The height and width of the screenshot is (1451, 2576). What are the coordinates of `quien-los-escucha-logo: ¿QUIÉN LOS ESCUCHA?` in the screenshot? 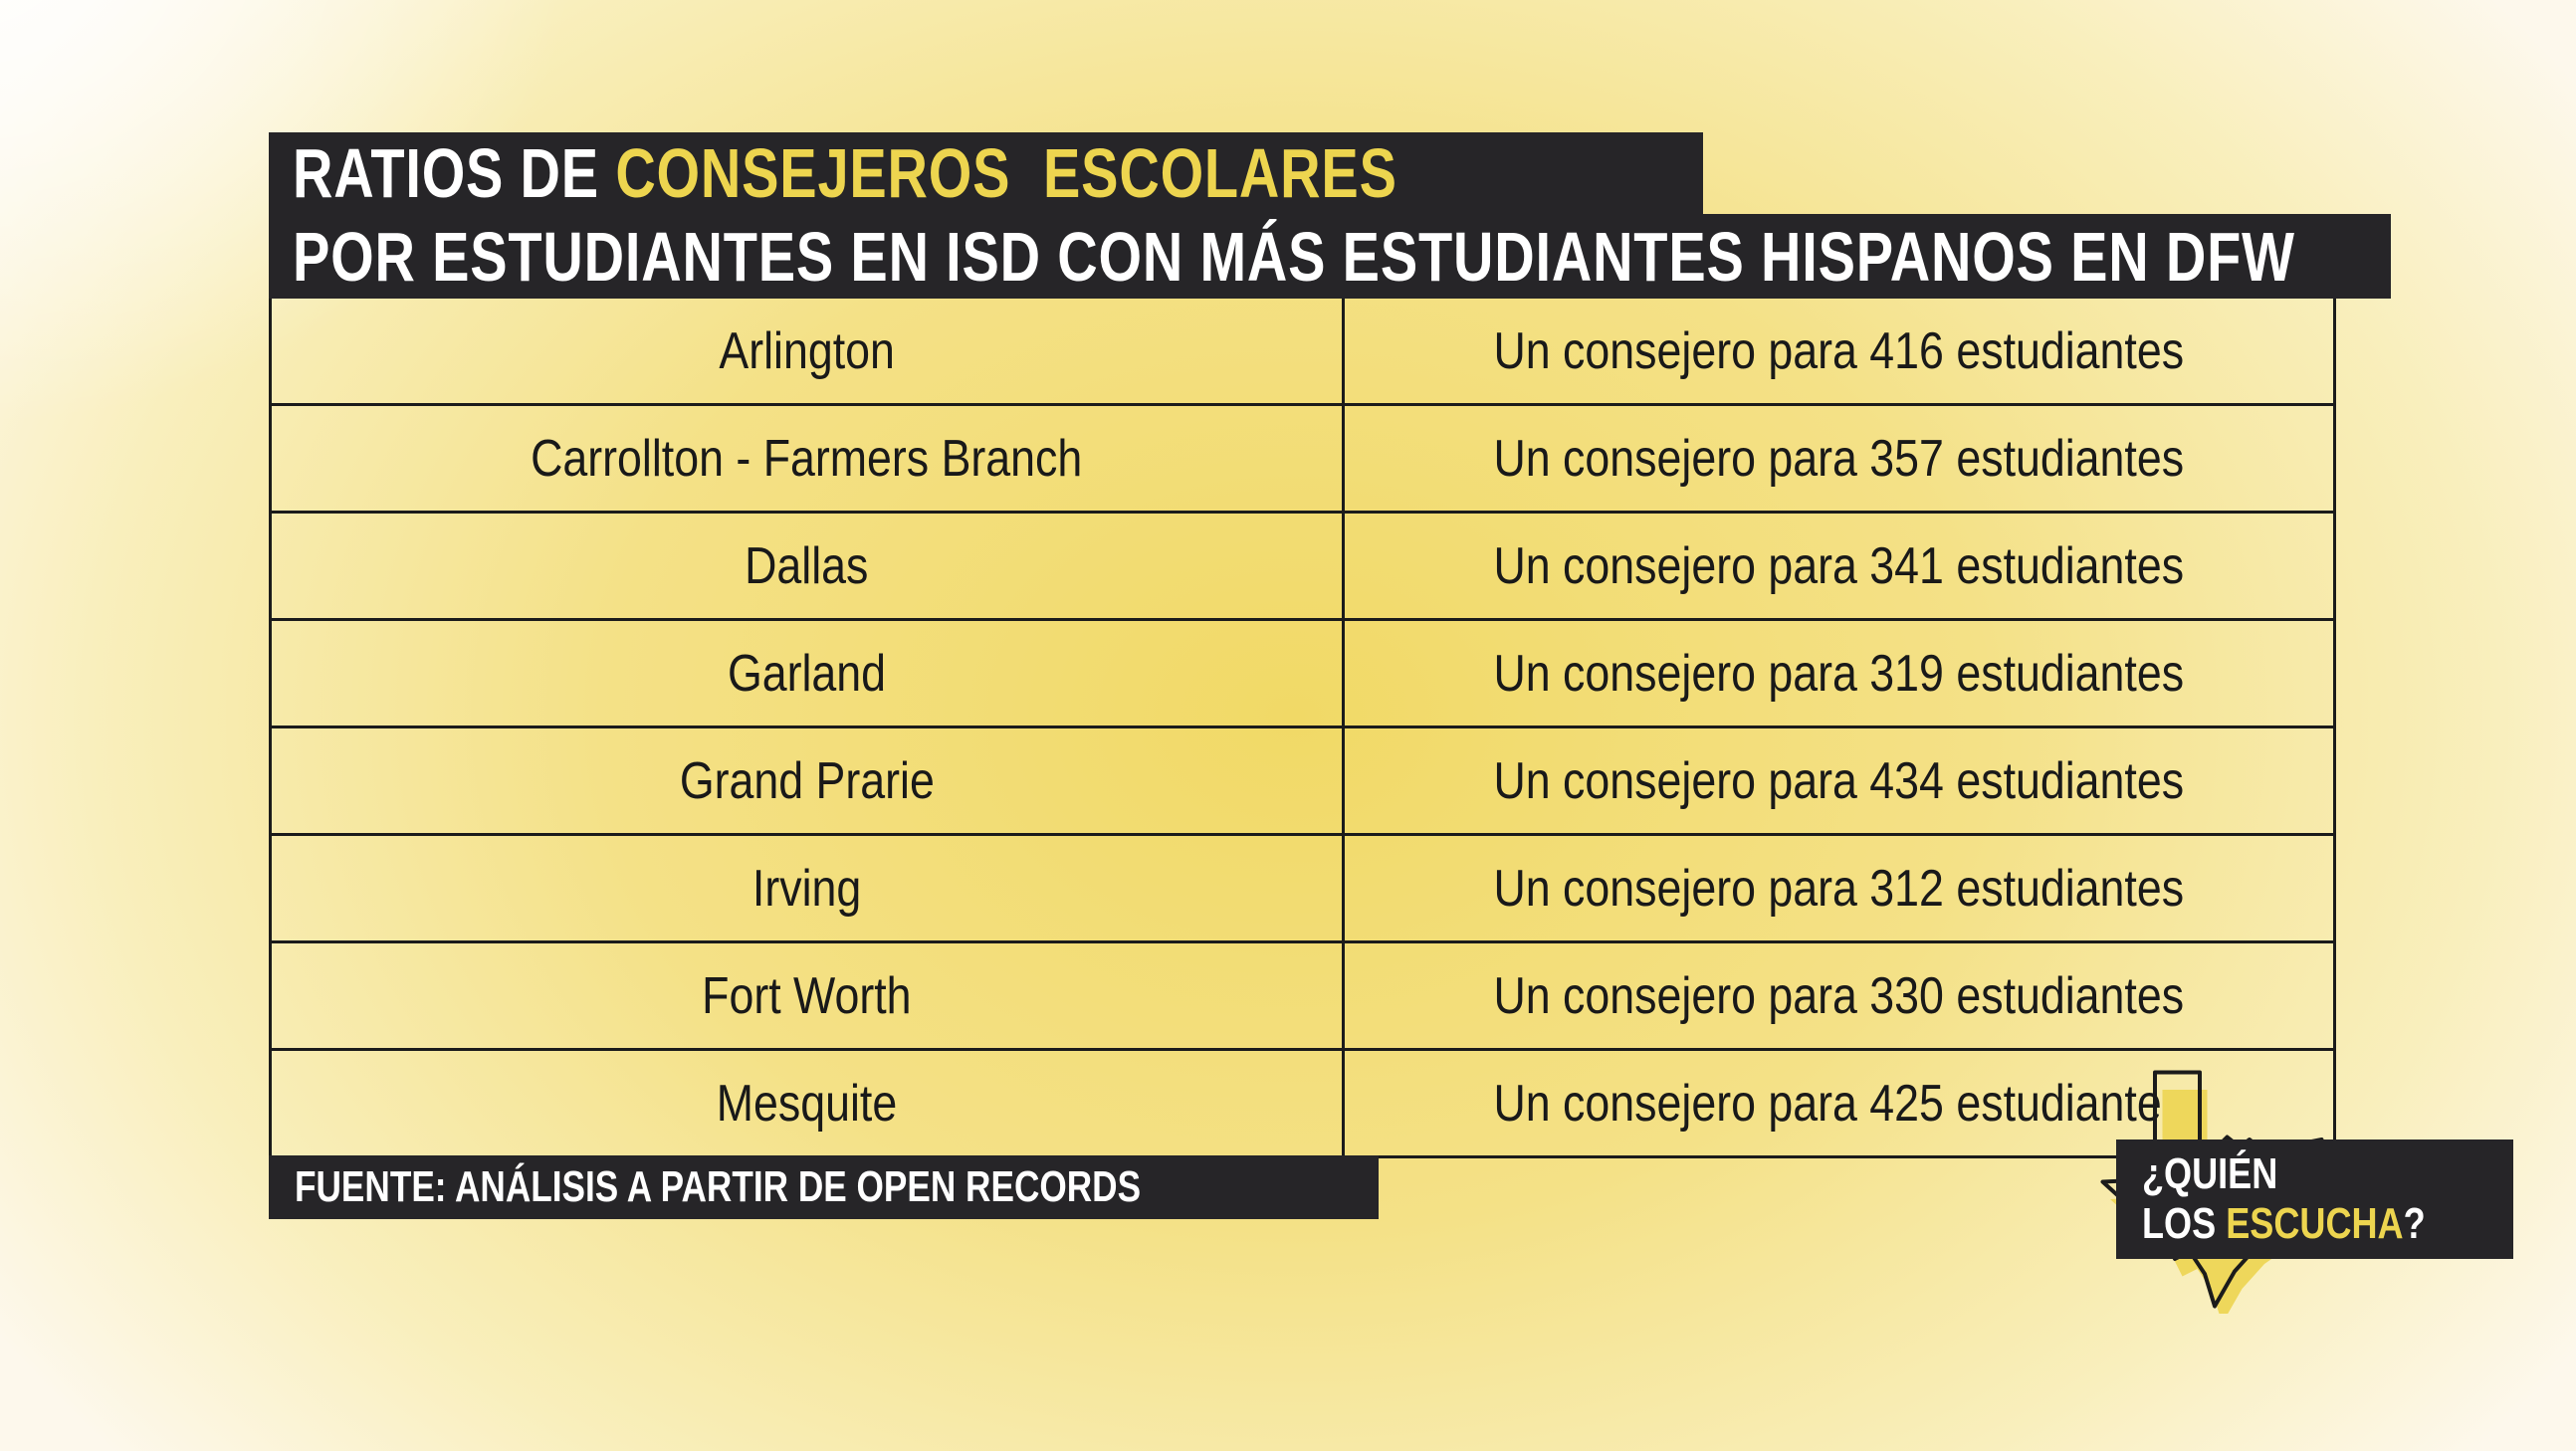 It's located at (2292, 1197).